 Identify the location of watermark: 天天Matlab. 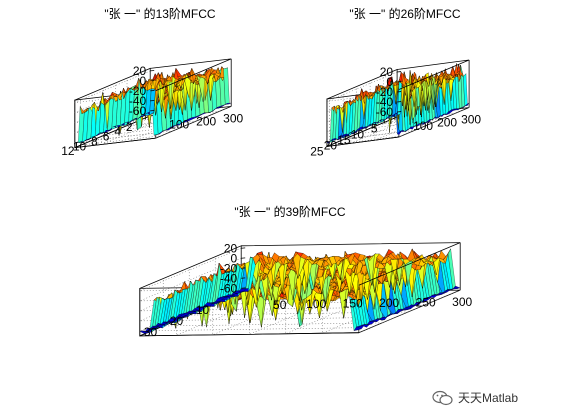
(475, 397).